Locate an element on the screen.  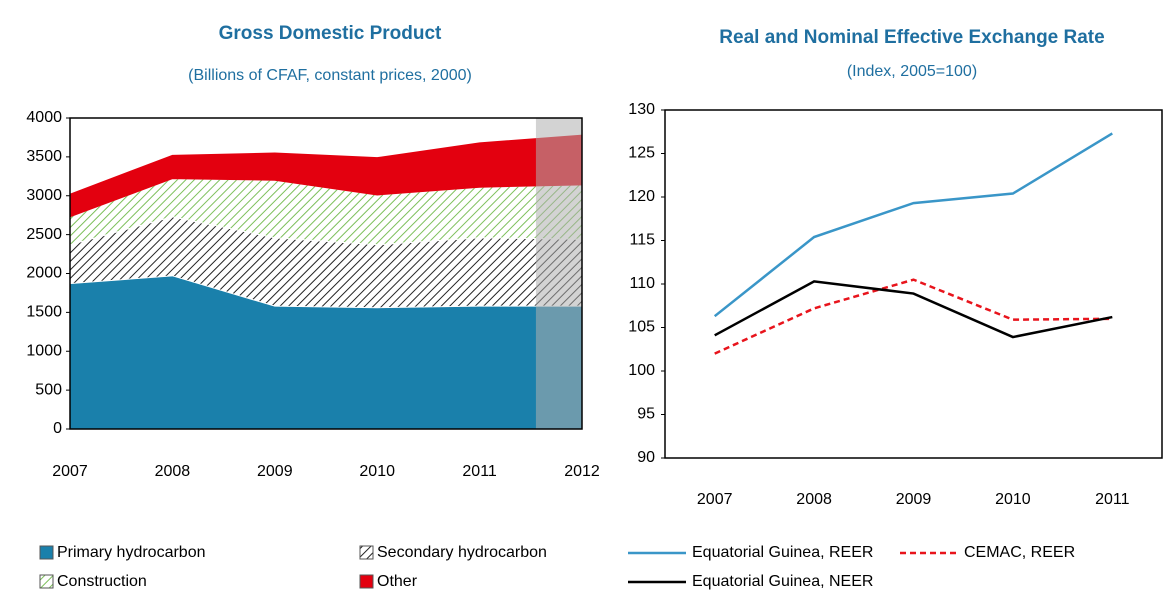
legend-label: Other is located at coordinates (397, 581).